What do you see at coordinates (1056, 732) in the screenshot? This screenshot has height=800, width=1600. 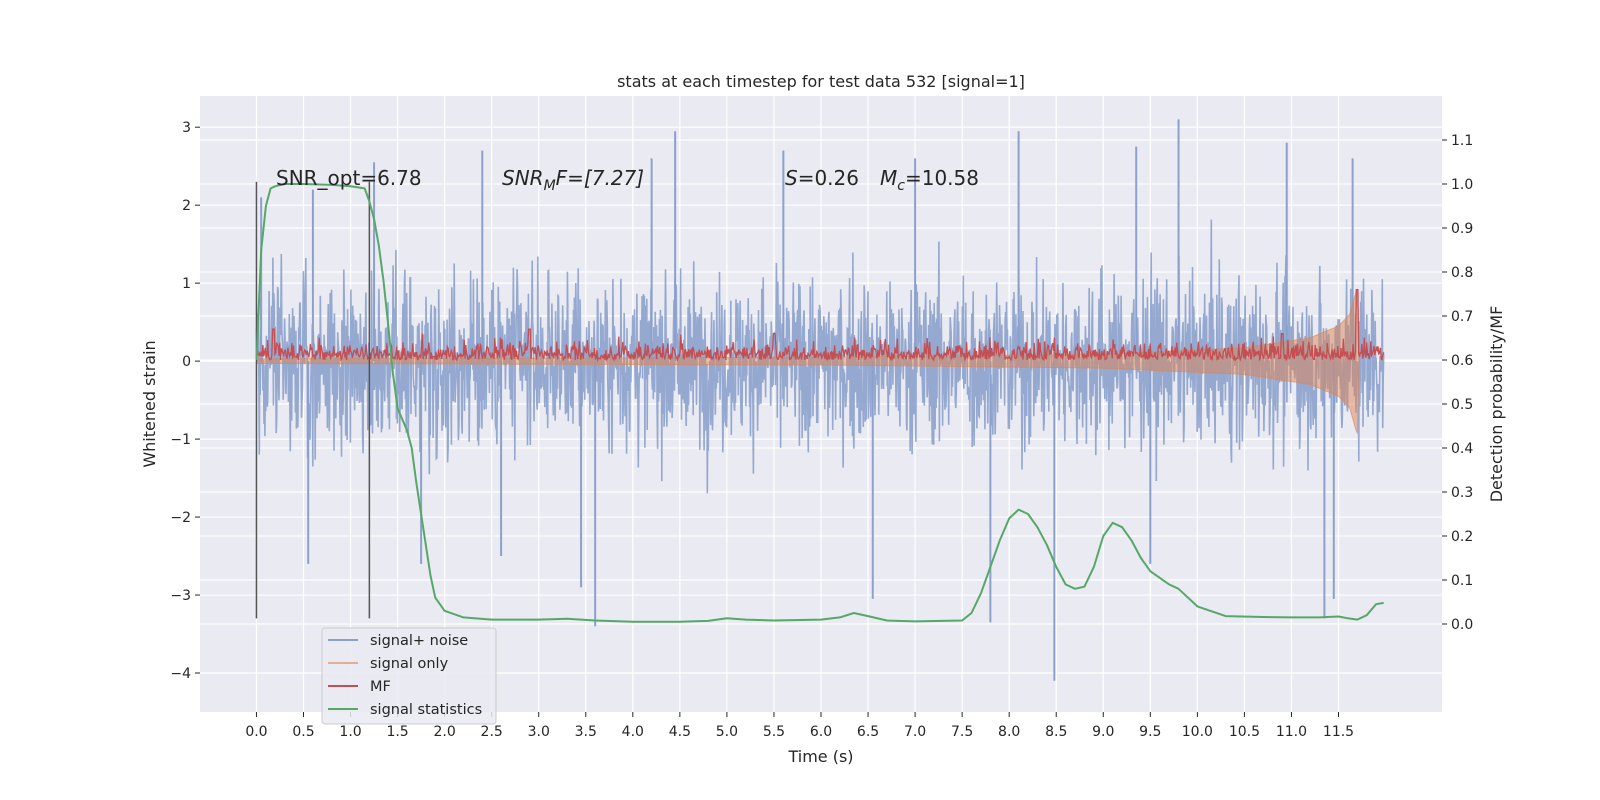 I see `x-tick-label: 8.5` at bounding box center [1056, 732].